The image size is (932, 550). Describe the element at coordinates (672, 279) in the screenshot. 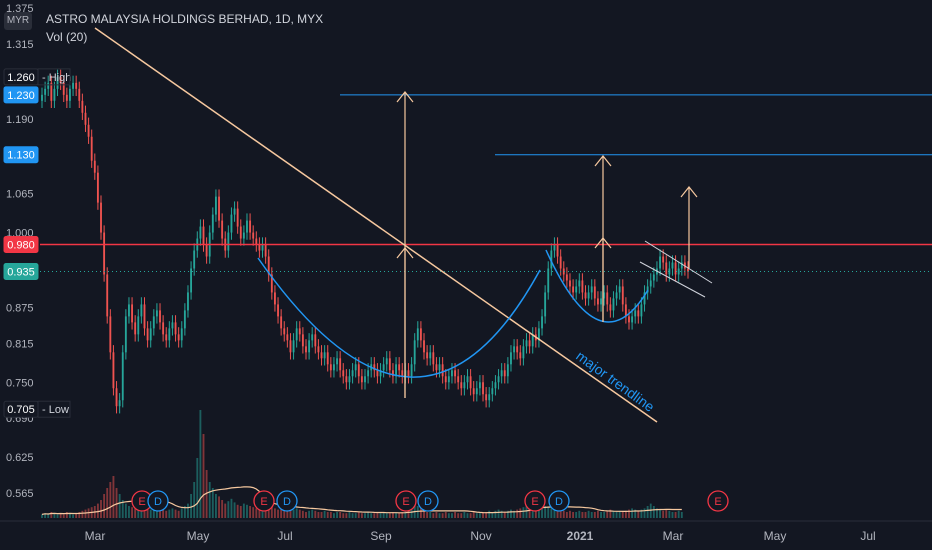

I see `flag-line-bottom` at that location.